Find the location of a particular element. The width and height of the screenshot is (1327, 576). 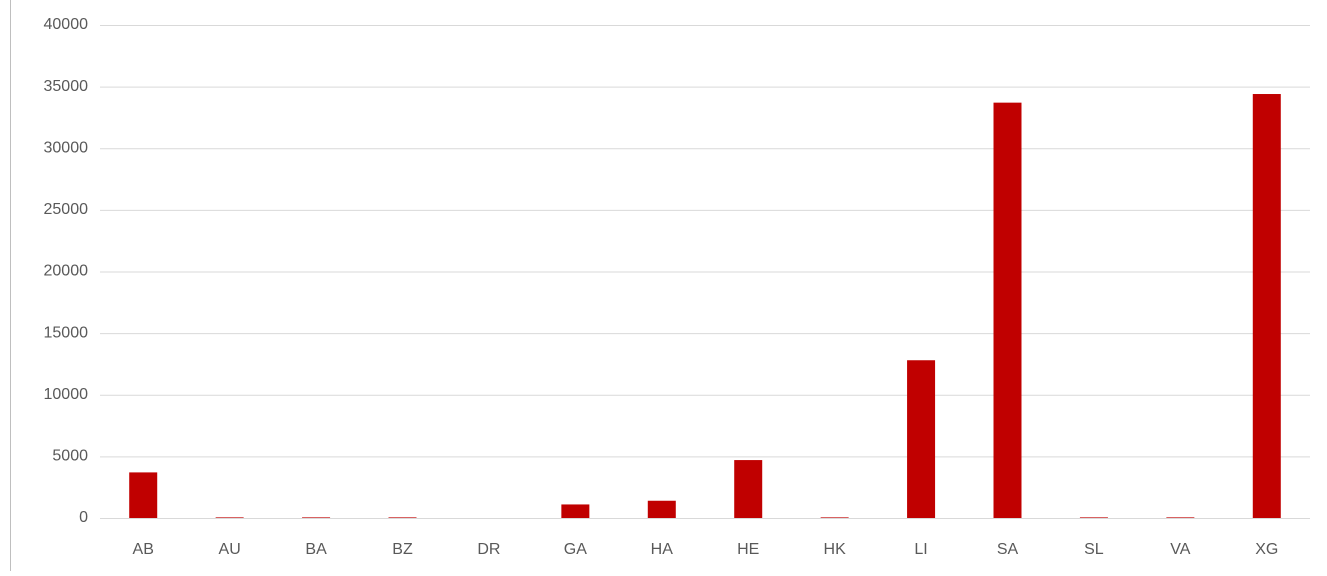

y-tick-label: 25000 is located at coordinates (66, 209).